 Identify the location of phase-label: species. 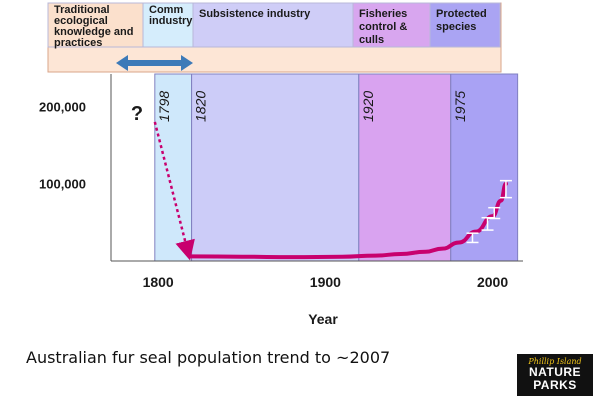
(456, 27).